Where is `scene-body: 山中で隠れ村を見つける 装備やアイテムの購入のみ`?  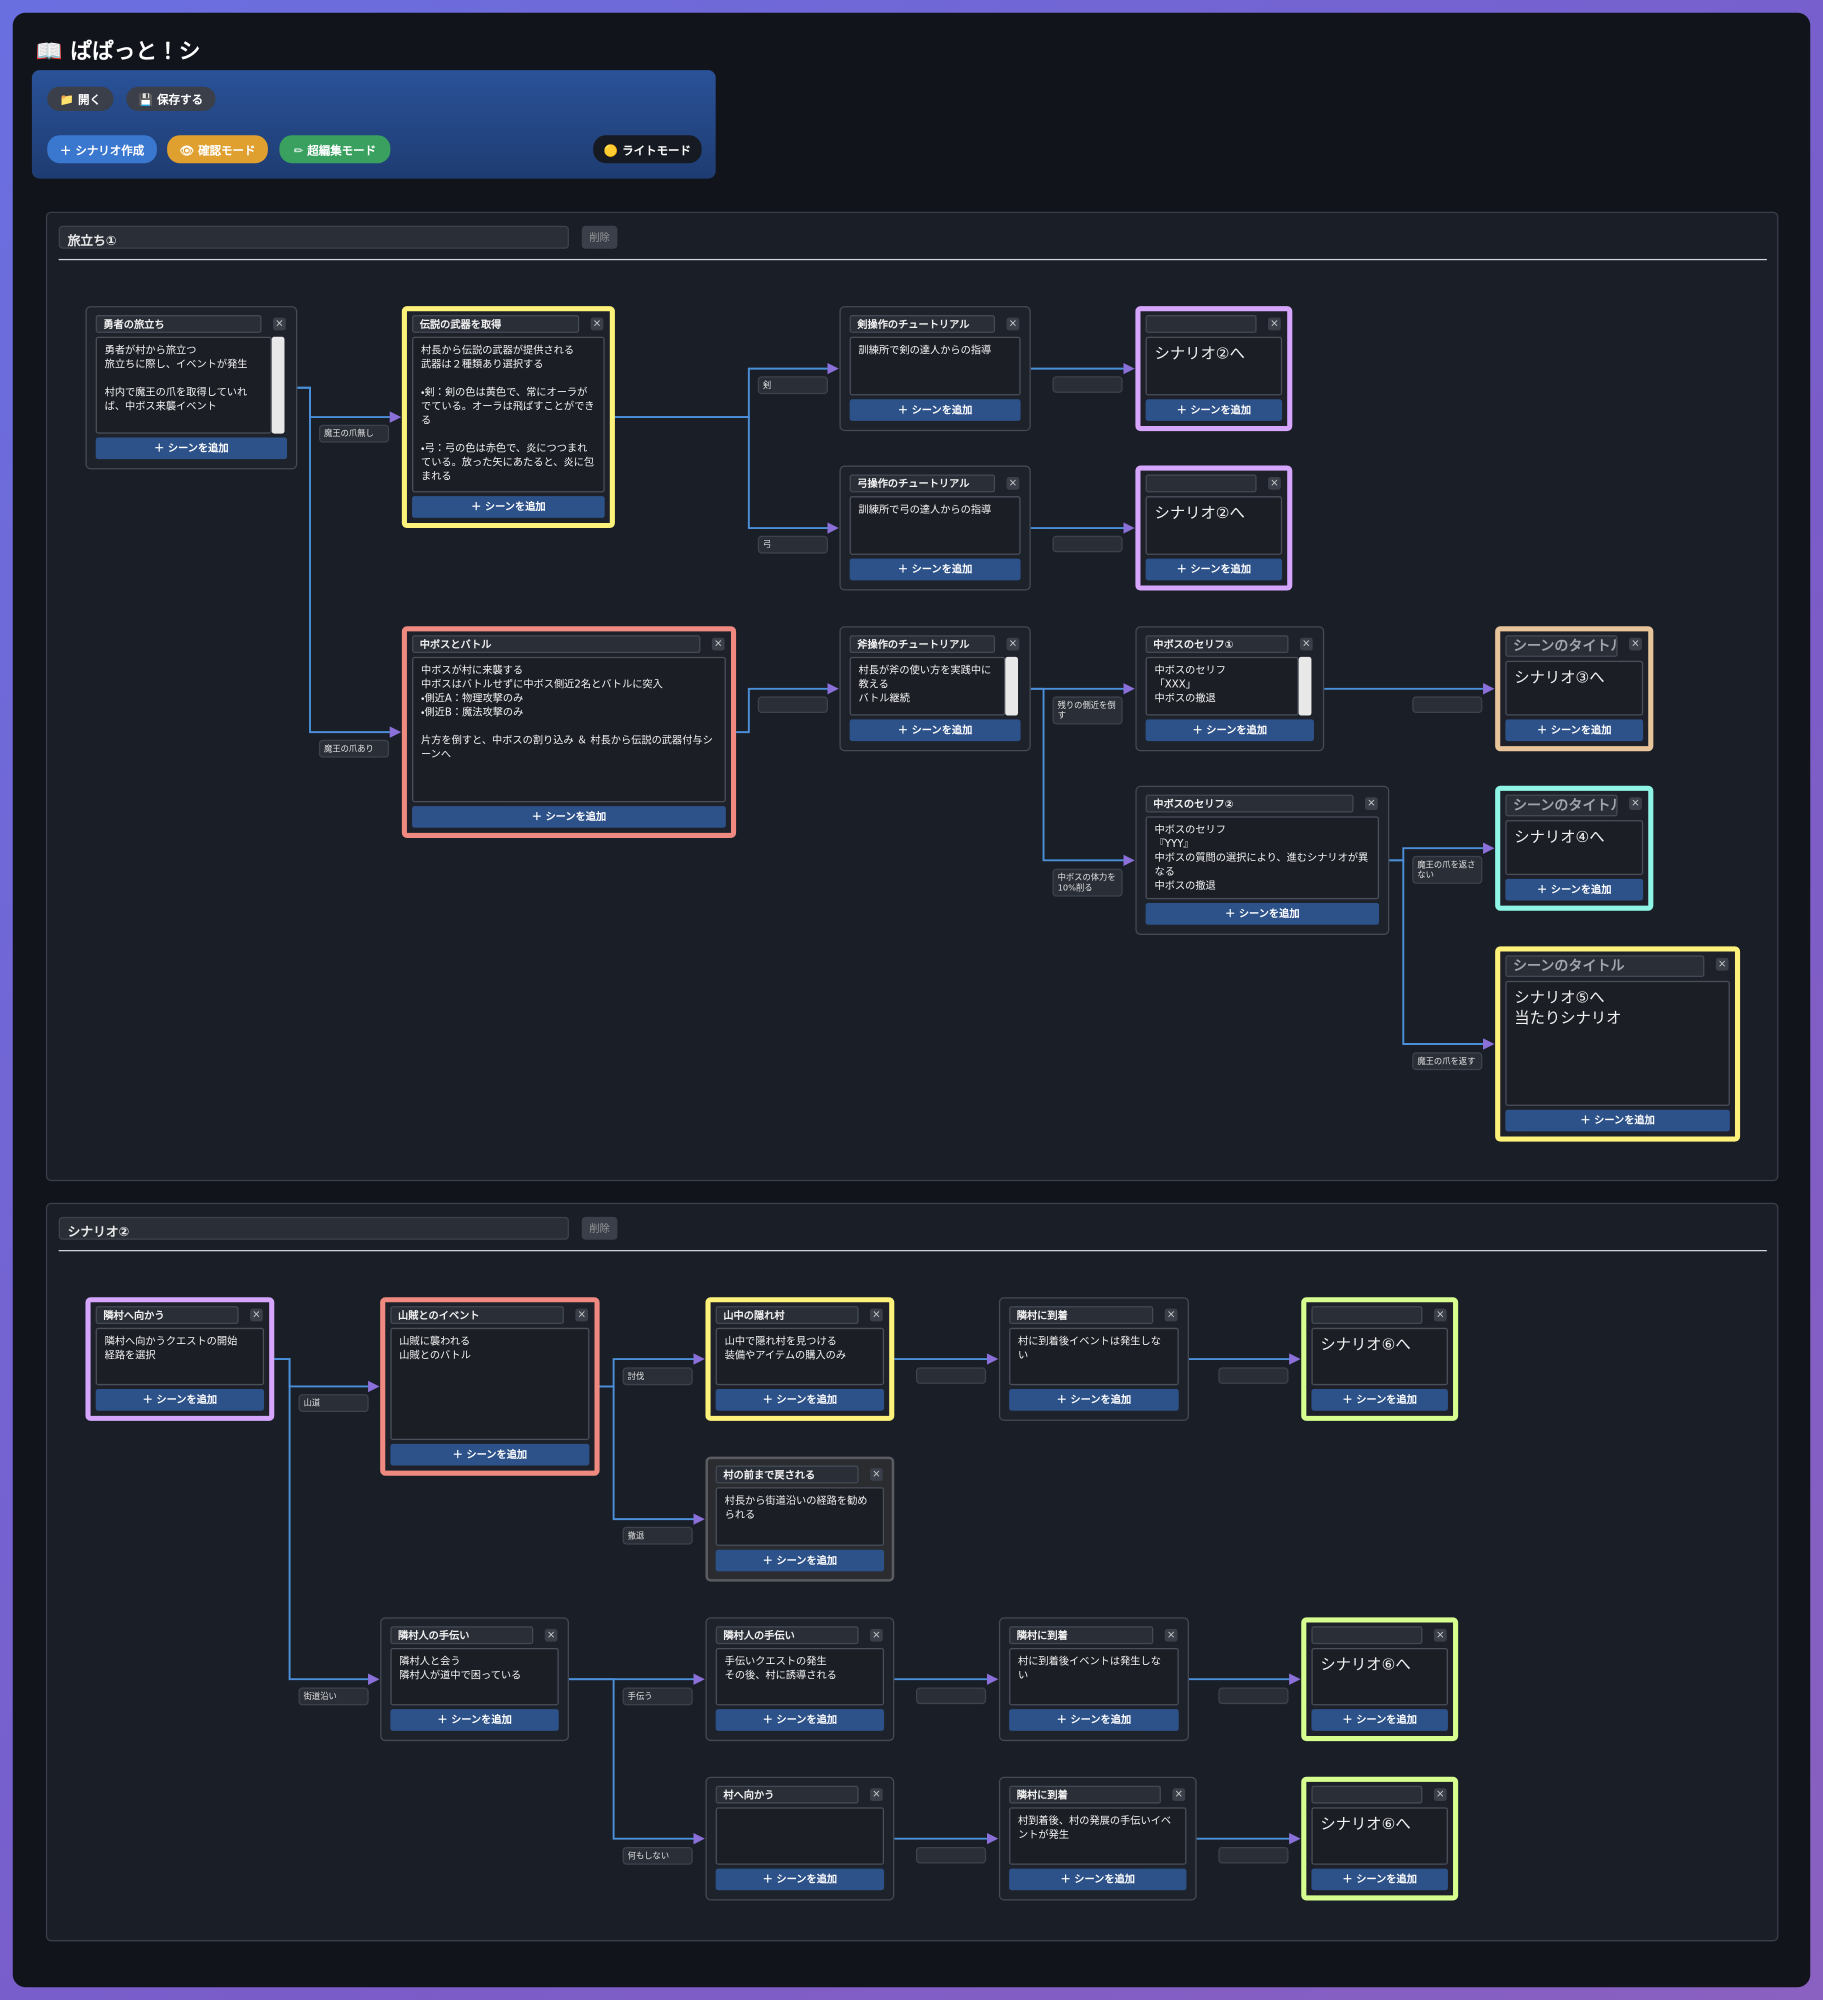 scene-body: 山中で隠れ村を見つける 装備やアイテムの購入のみ is located at coordinates (800, 1356).